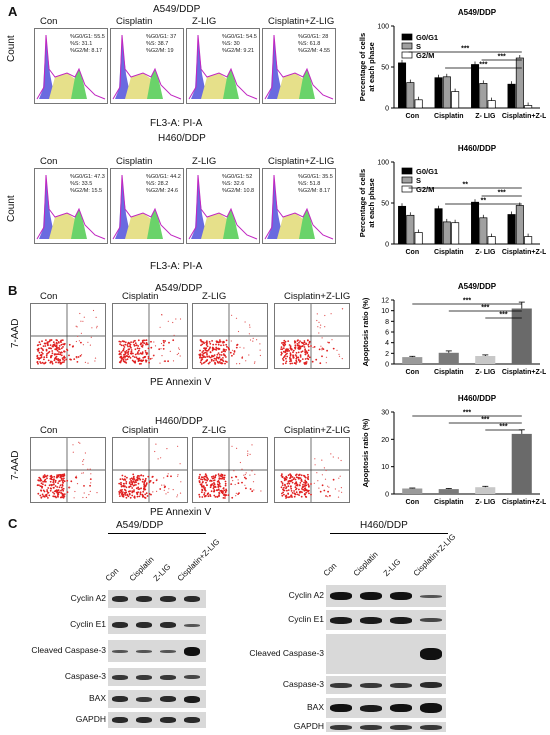 This screenshot has height=735, width=550. Describe the element at coordinates (157, 184) in the screenshot. I see `flow-h460-stat-line: %S: 28.2` at that location.